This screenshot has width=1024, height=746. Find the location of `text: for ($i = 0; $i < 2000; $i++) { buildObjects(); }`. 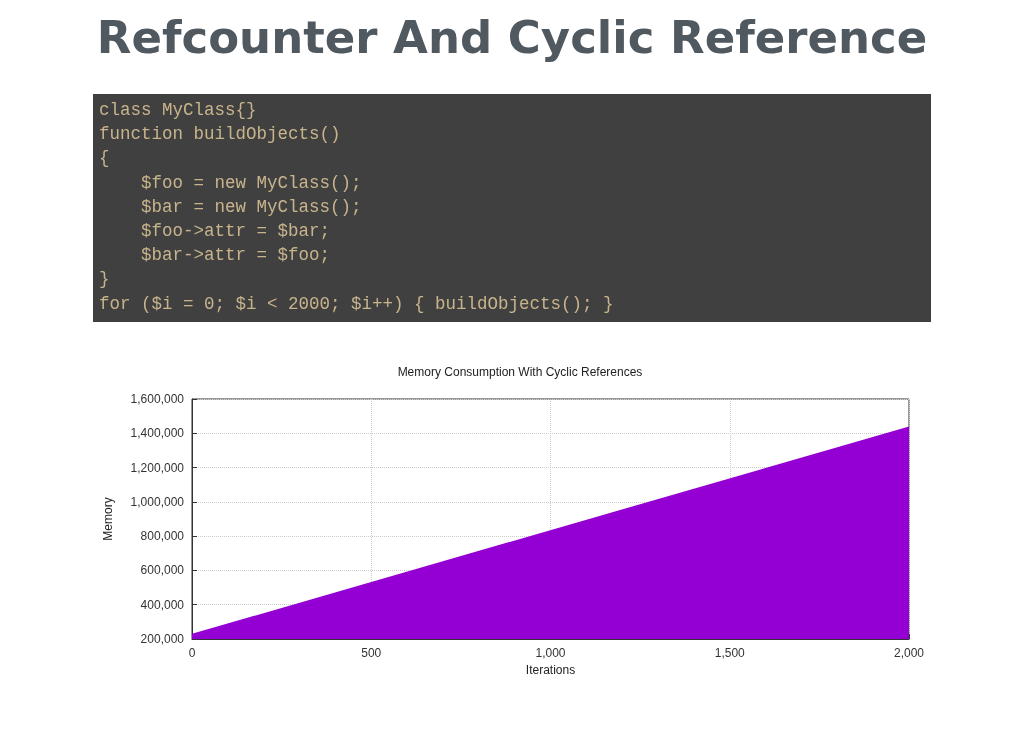

text: for ($i = 0; $i < 2000; $i++) { buildObjects(); } is located at coordinates (357, 304).